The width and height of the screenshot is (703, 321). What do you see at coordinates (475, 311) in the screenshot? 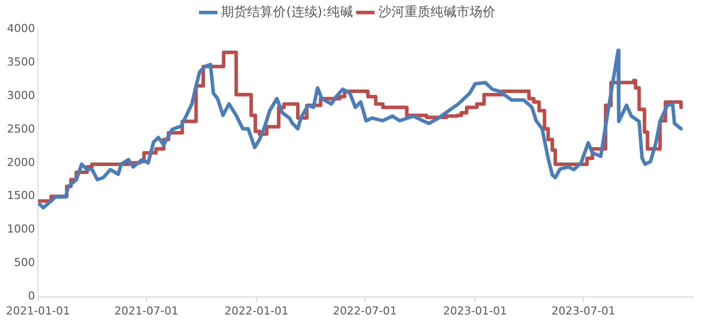
I see `x-tick-label: 2023-01-01` at bounding box center [475, 311].